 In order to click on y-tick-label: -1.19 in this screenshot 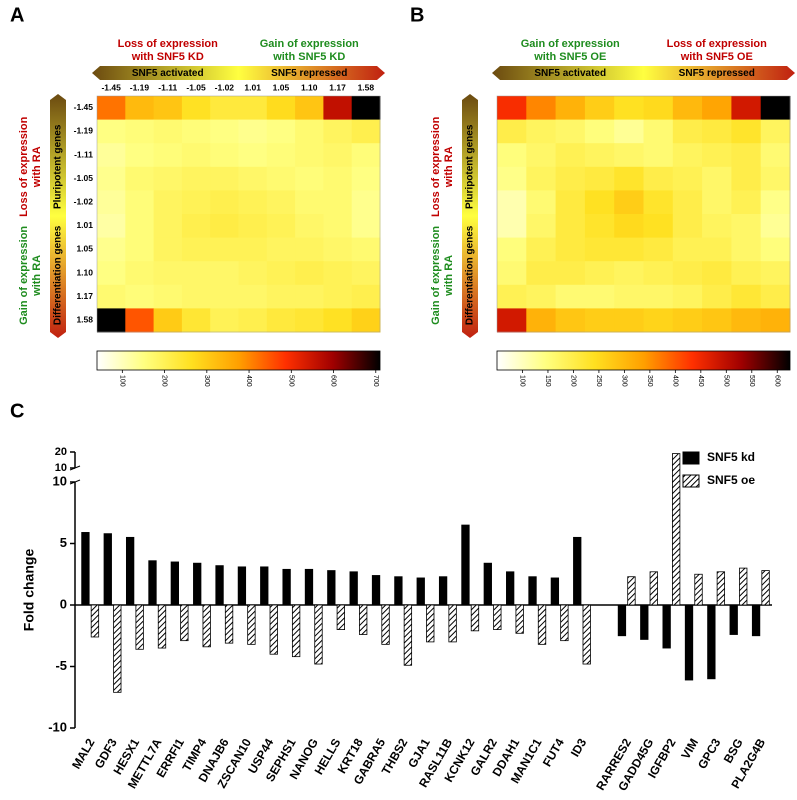, I will do `click(84, 131)`.